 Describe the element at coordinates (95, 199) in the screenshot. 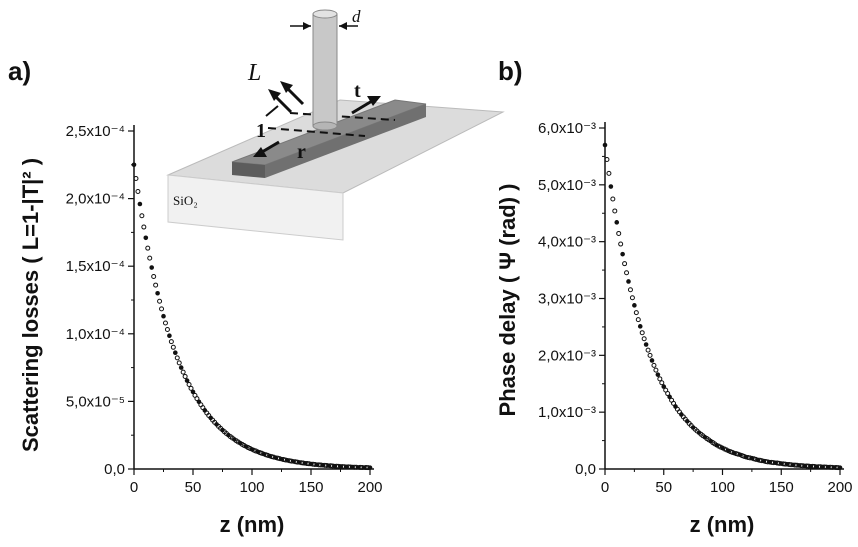

I see `panel-a-y-tick-label: 2,0x10⁻⁴` at that location.